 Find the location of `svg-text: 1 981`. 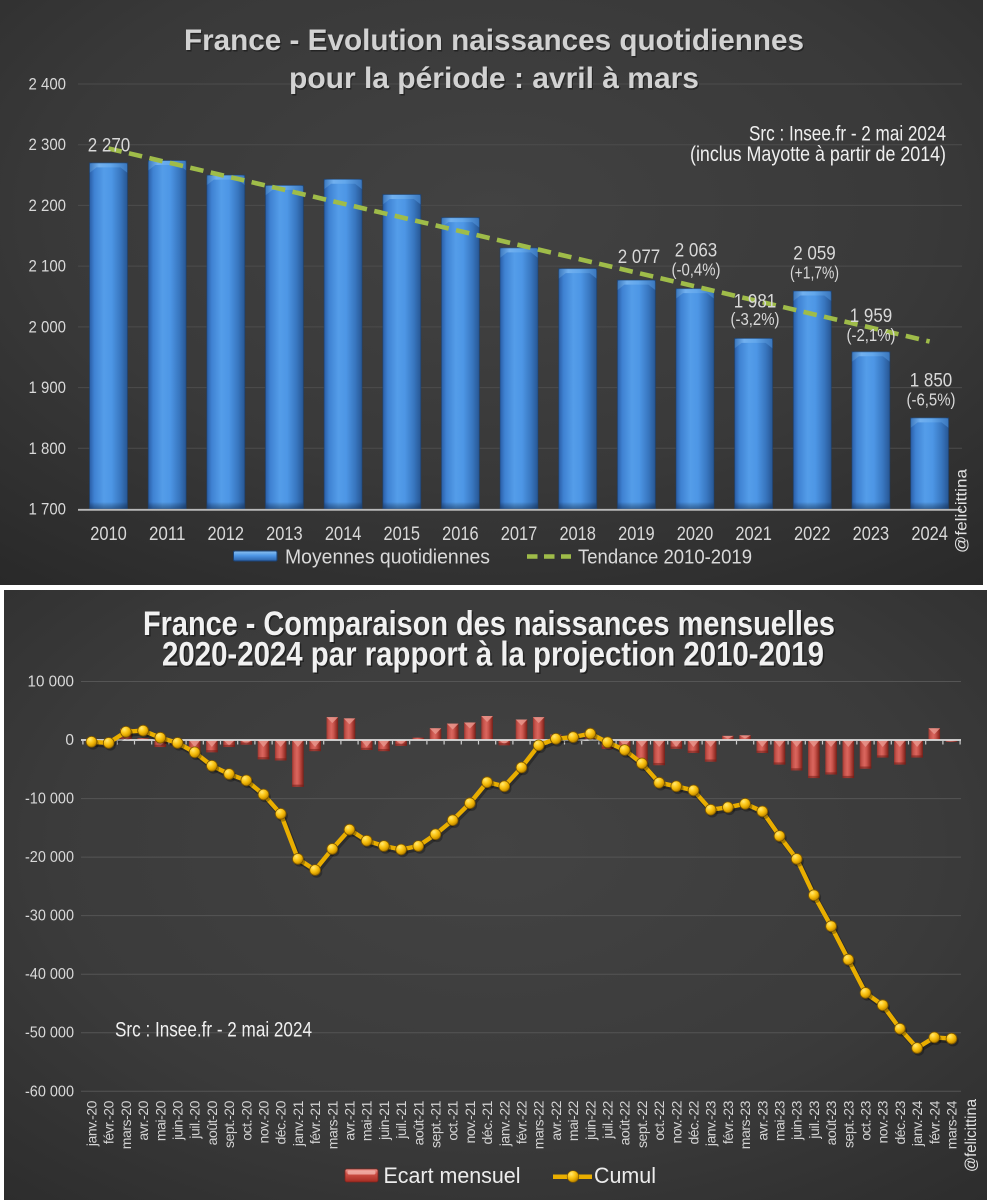

svg-text: 1 981 is located at coordinates (755, 302).